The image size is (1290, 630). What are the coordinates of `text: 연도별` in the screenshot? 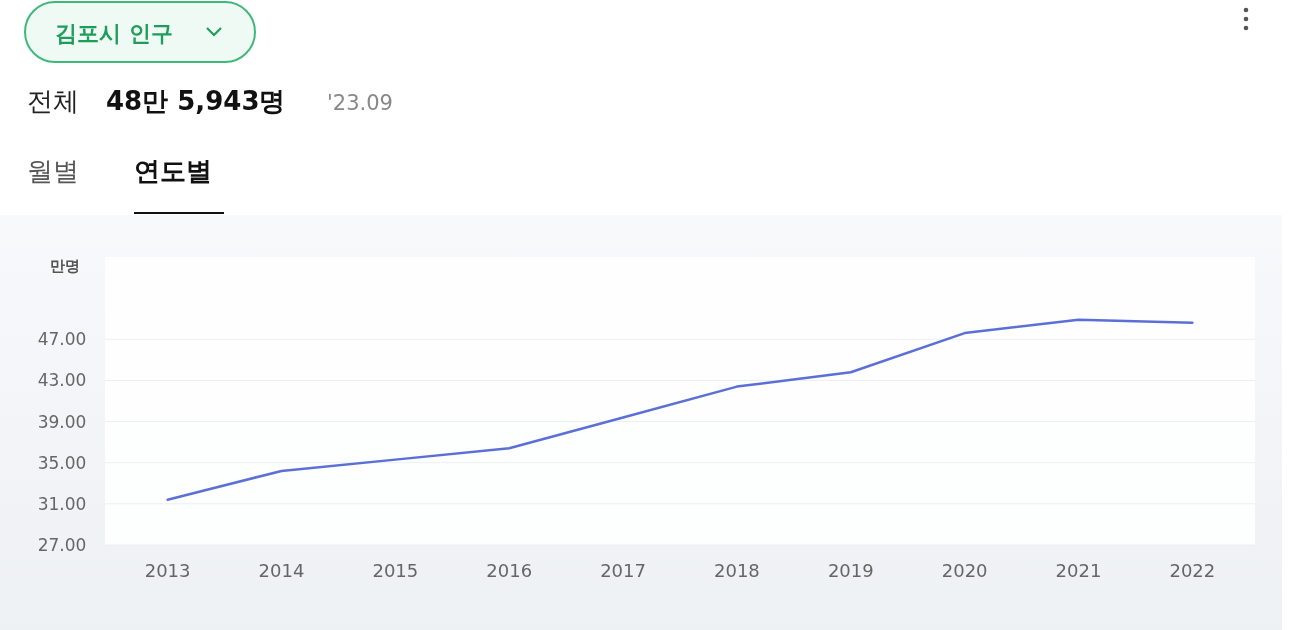 It's located at (173, 171).